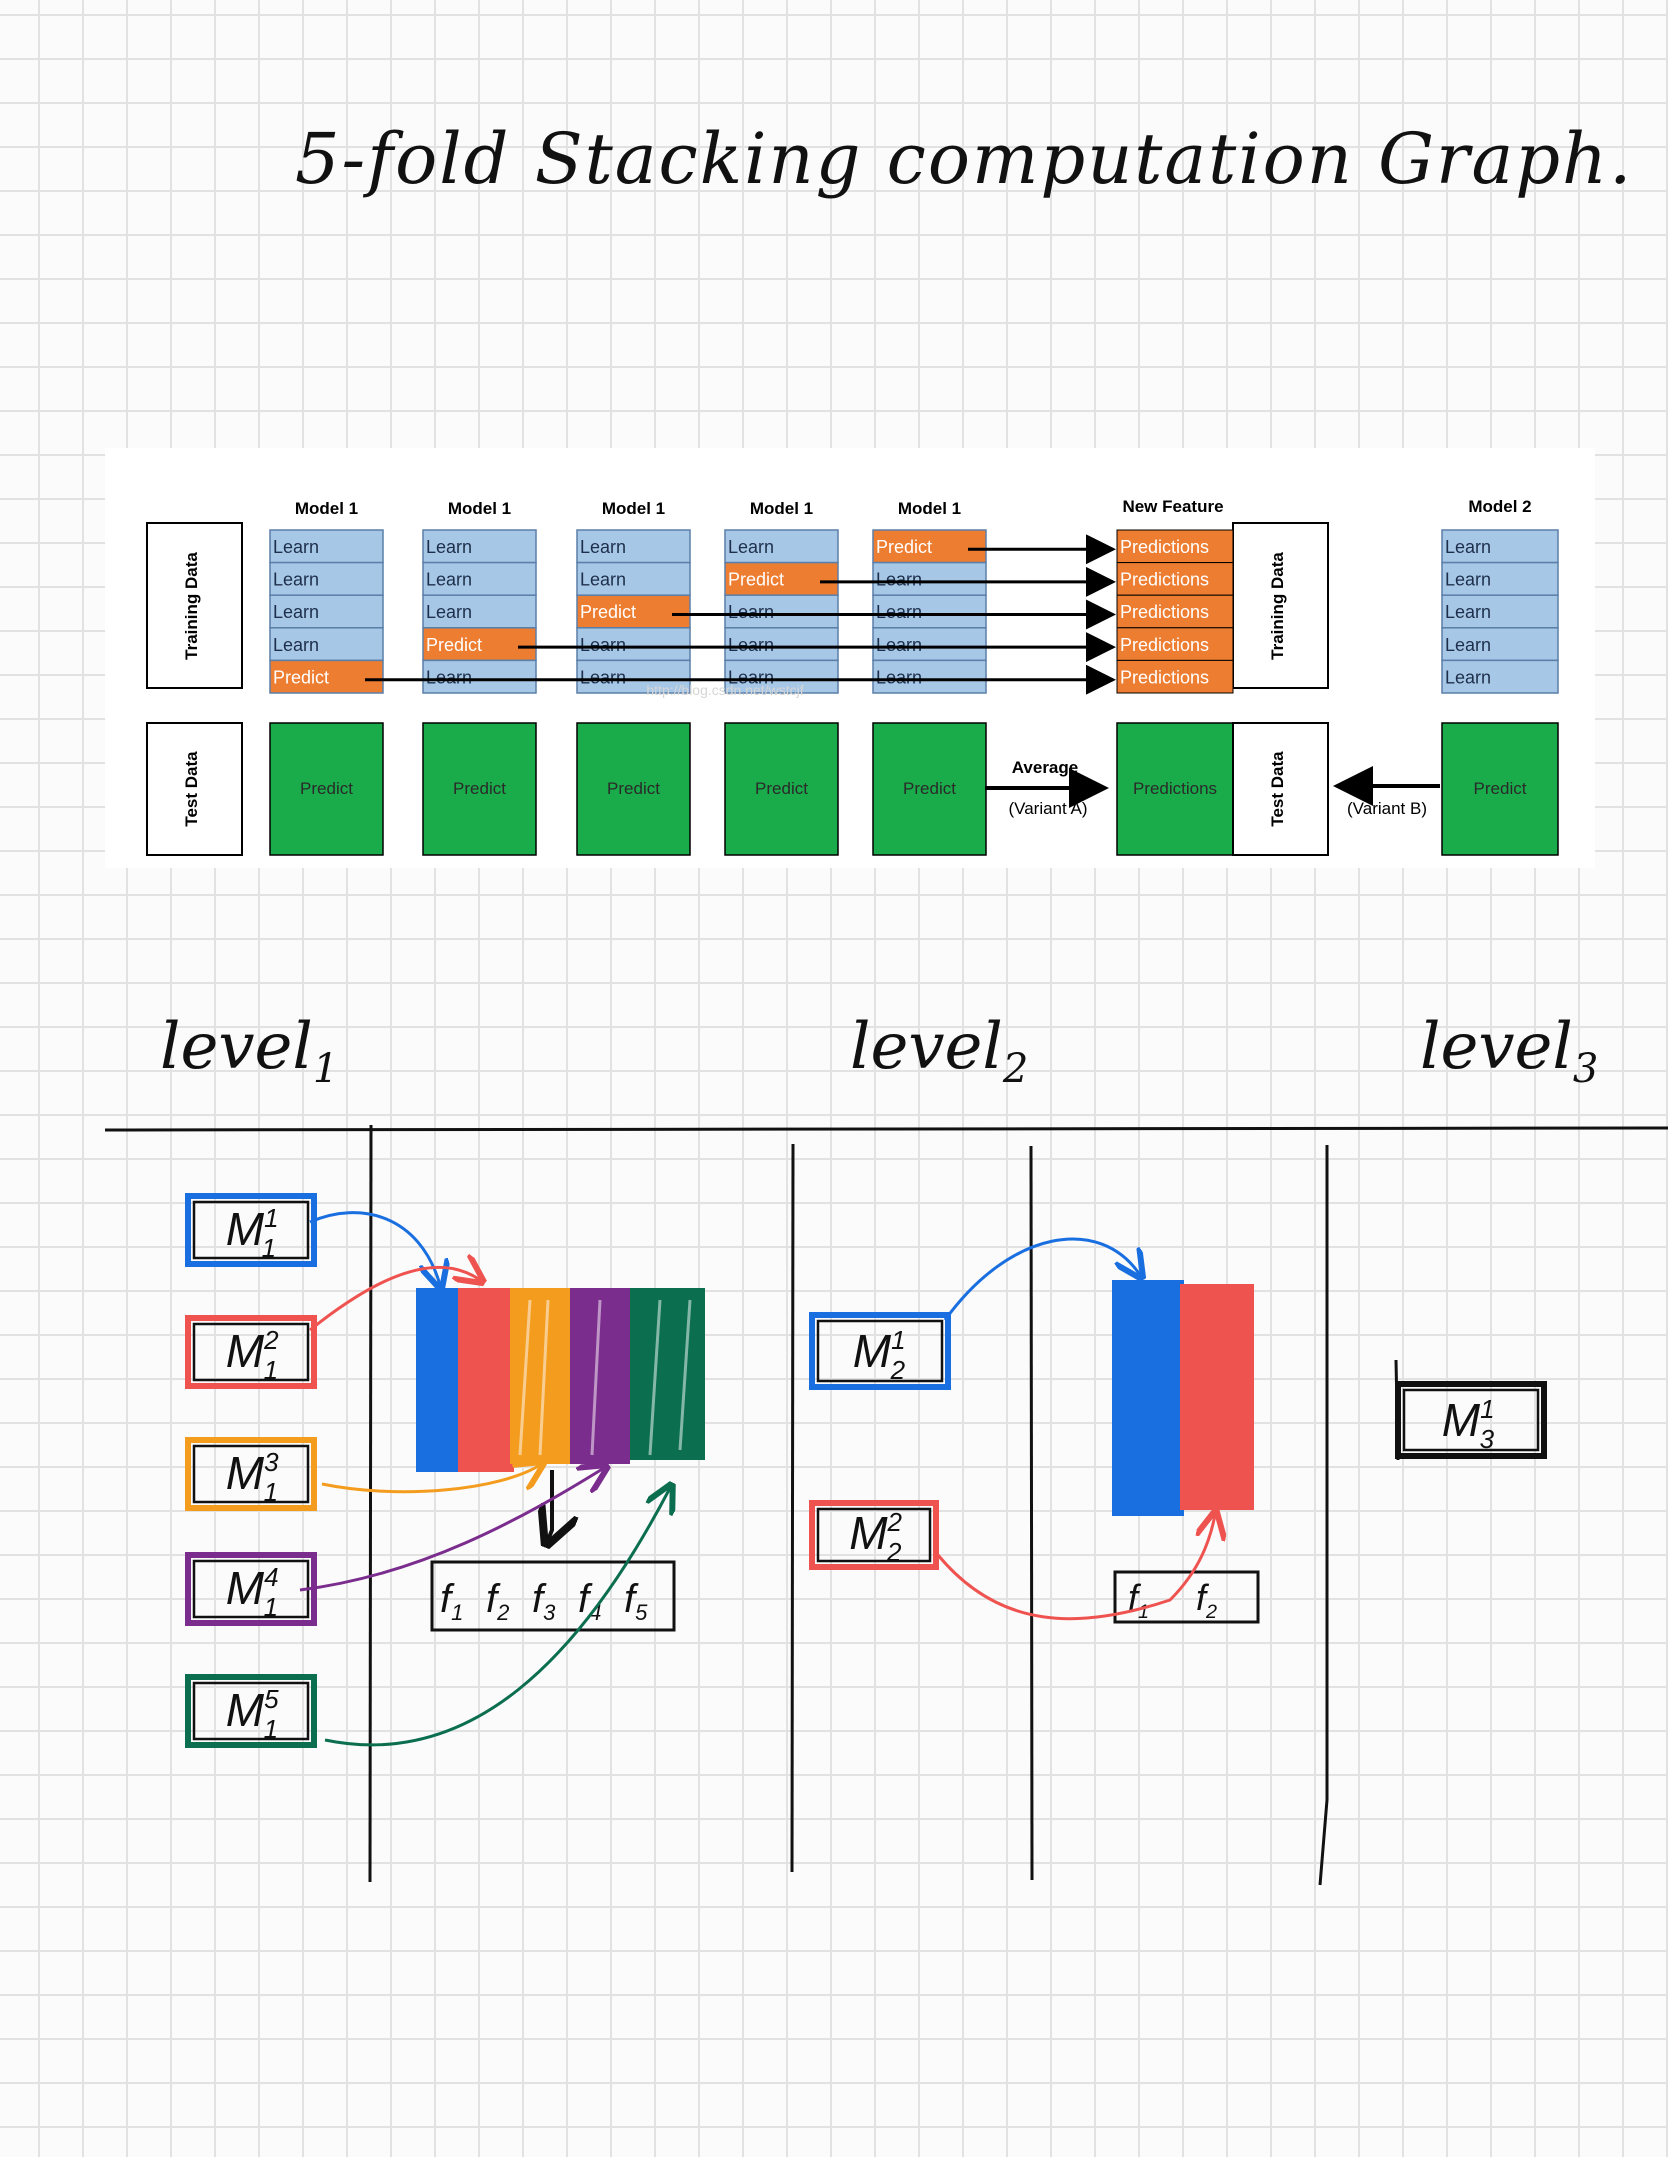 This screenshot has width=1668, height=2157. Describe the element at coordinates (1175, 788) in the screenshot. I see `nf-test-predictions-label: Predictions` at that location.